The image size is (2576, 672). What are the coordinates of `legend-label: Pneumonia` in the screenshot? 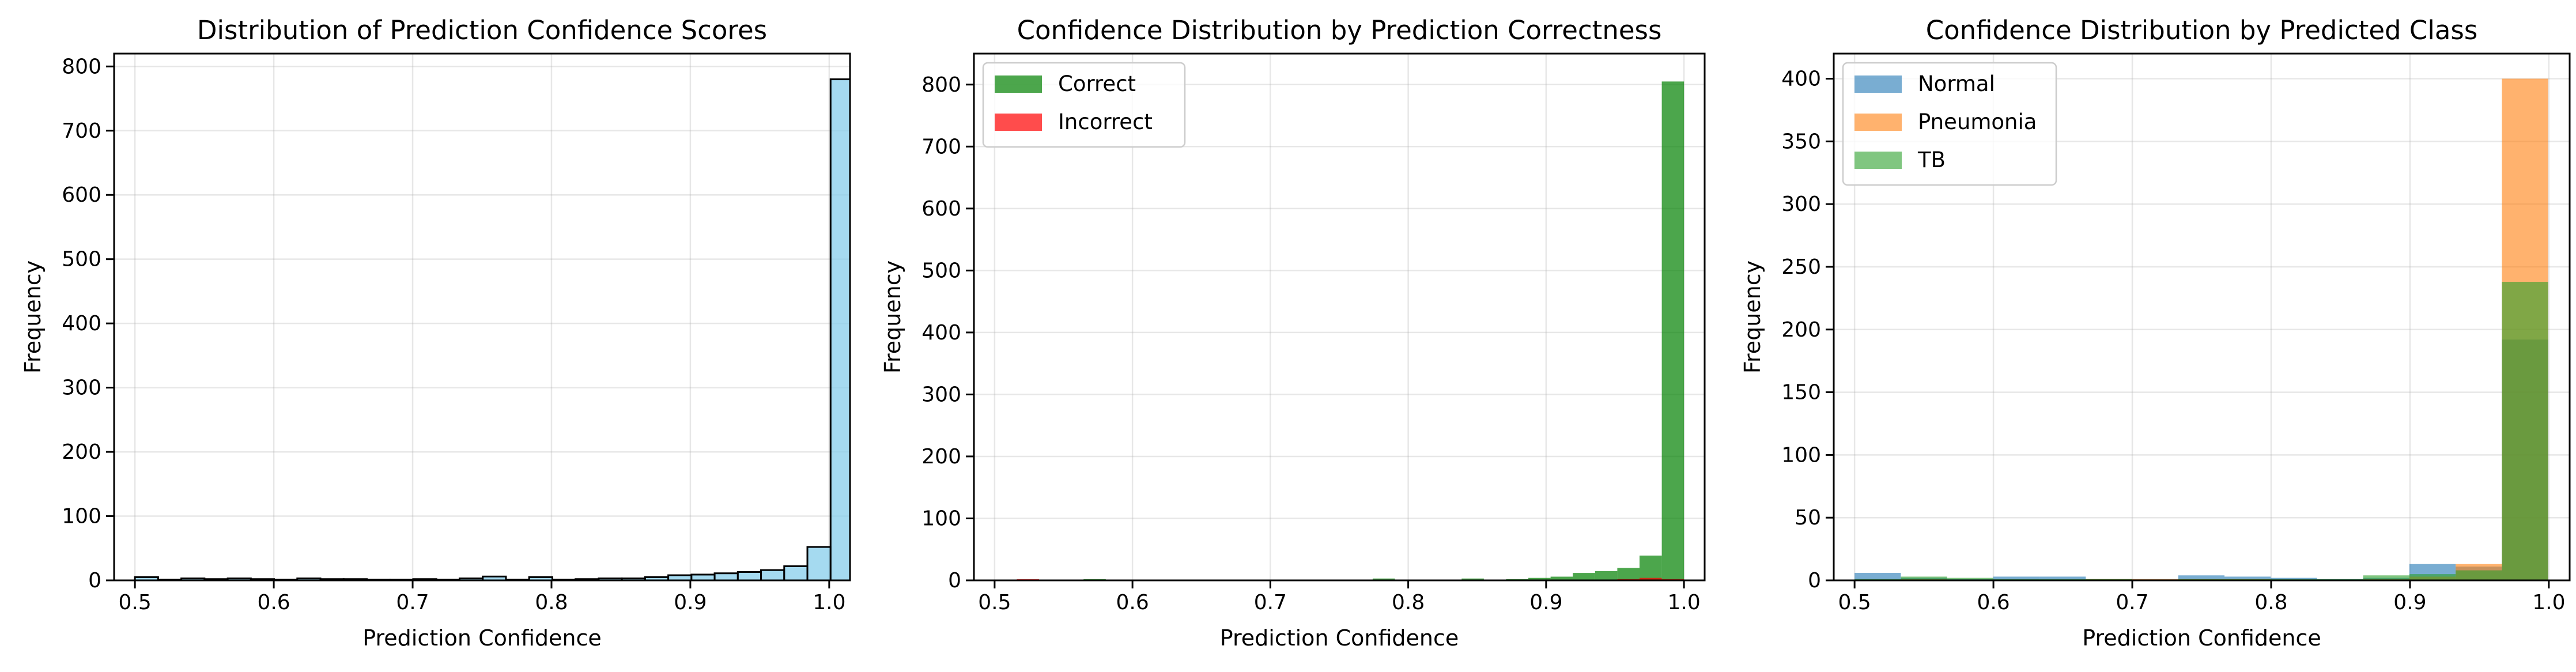 It's located at (1977, 122).